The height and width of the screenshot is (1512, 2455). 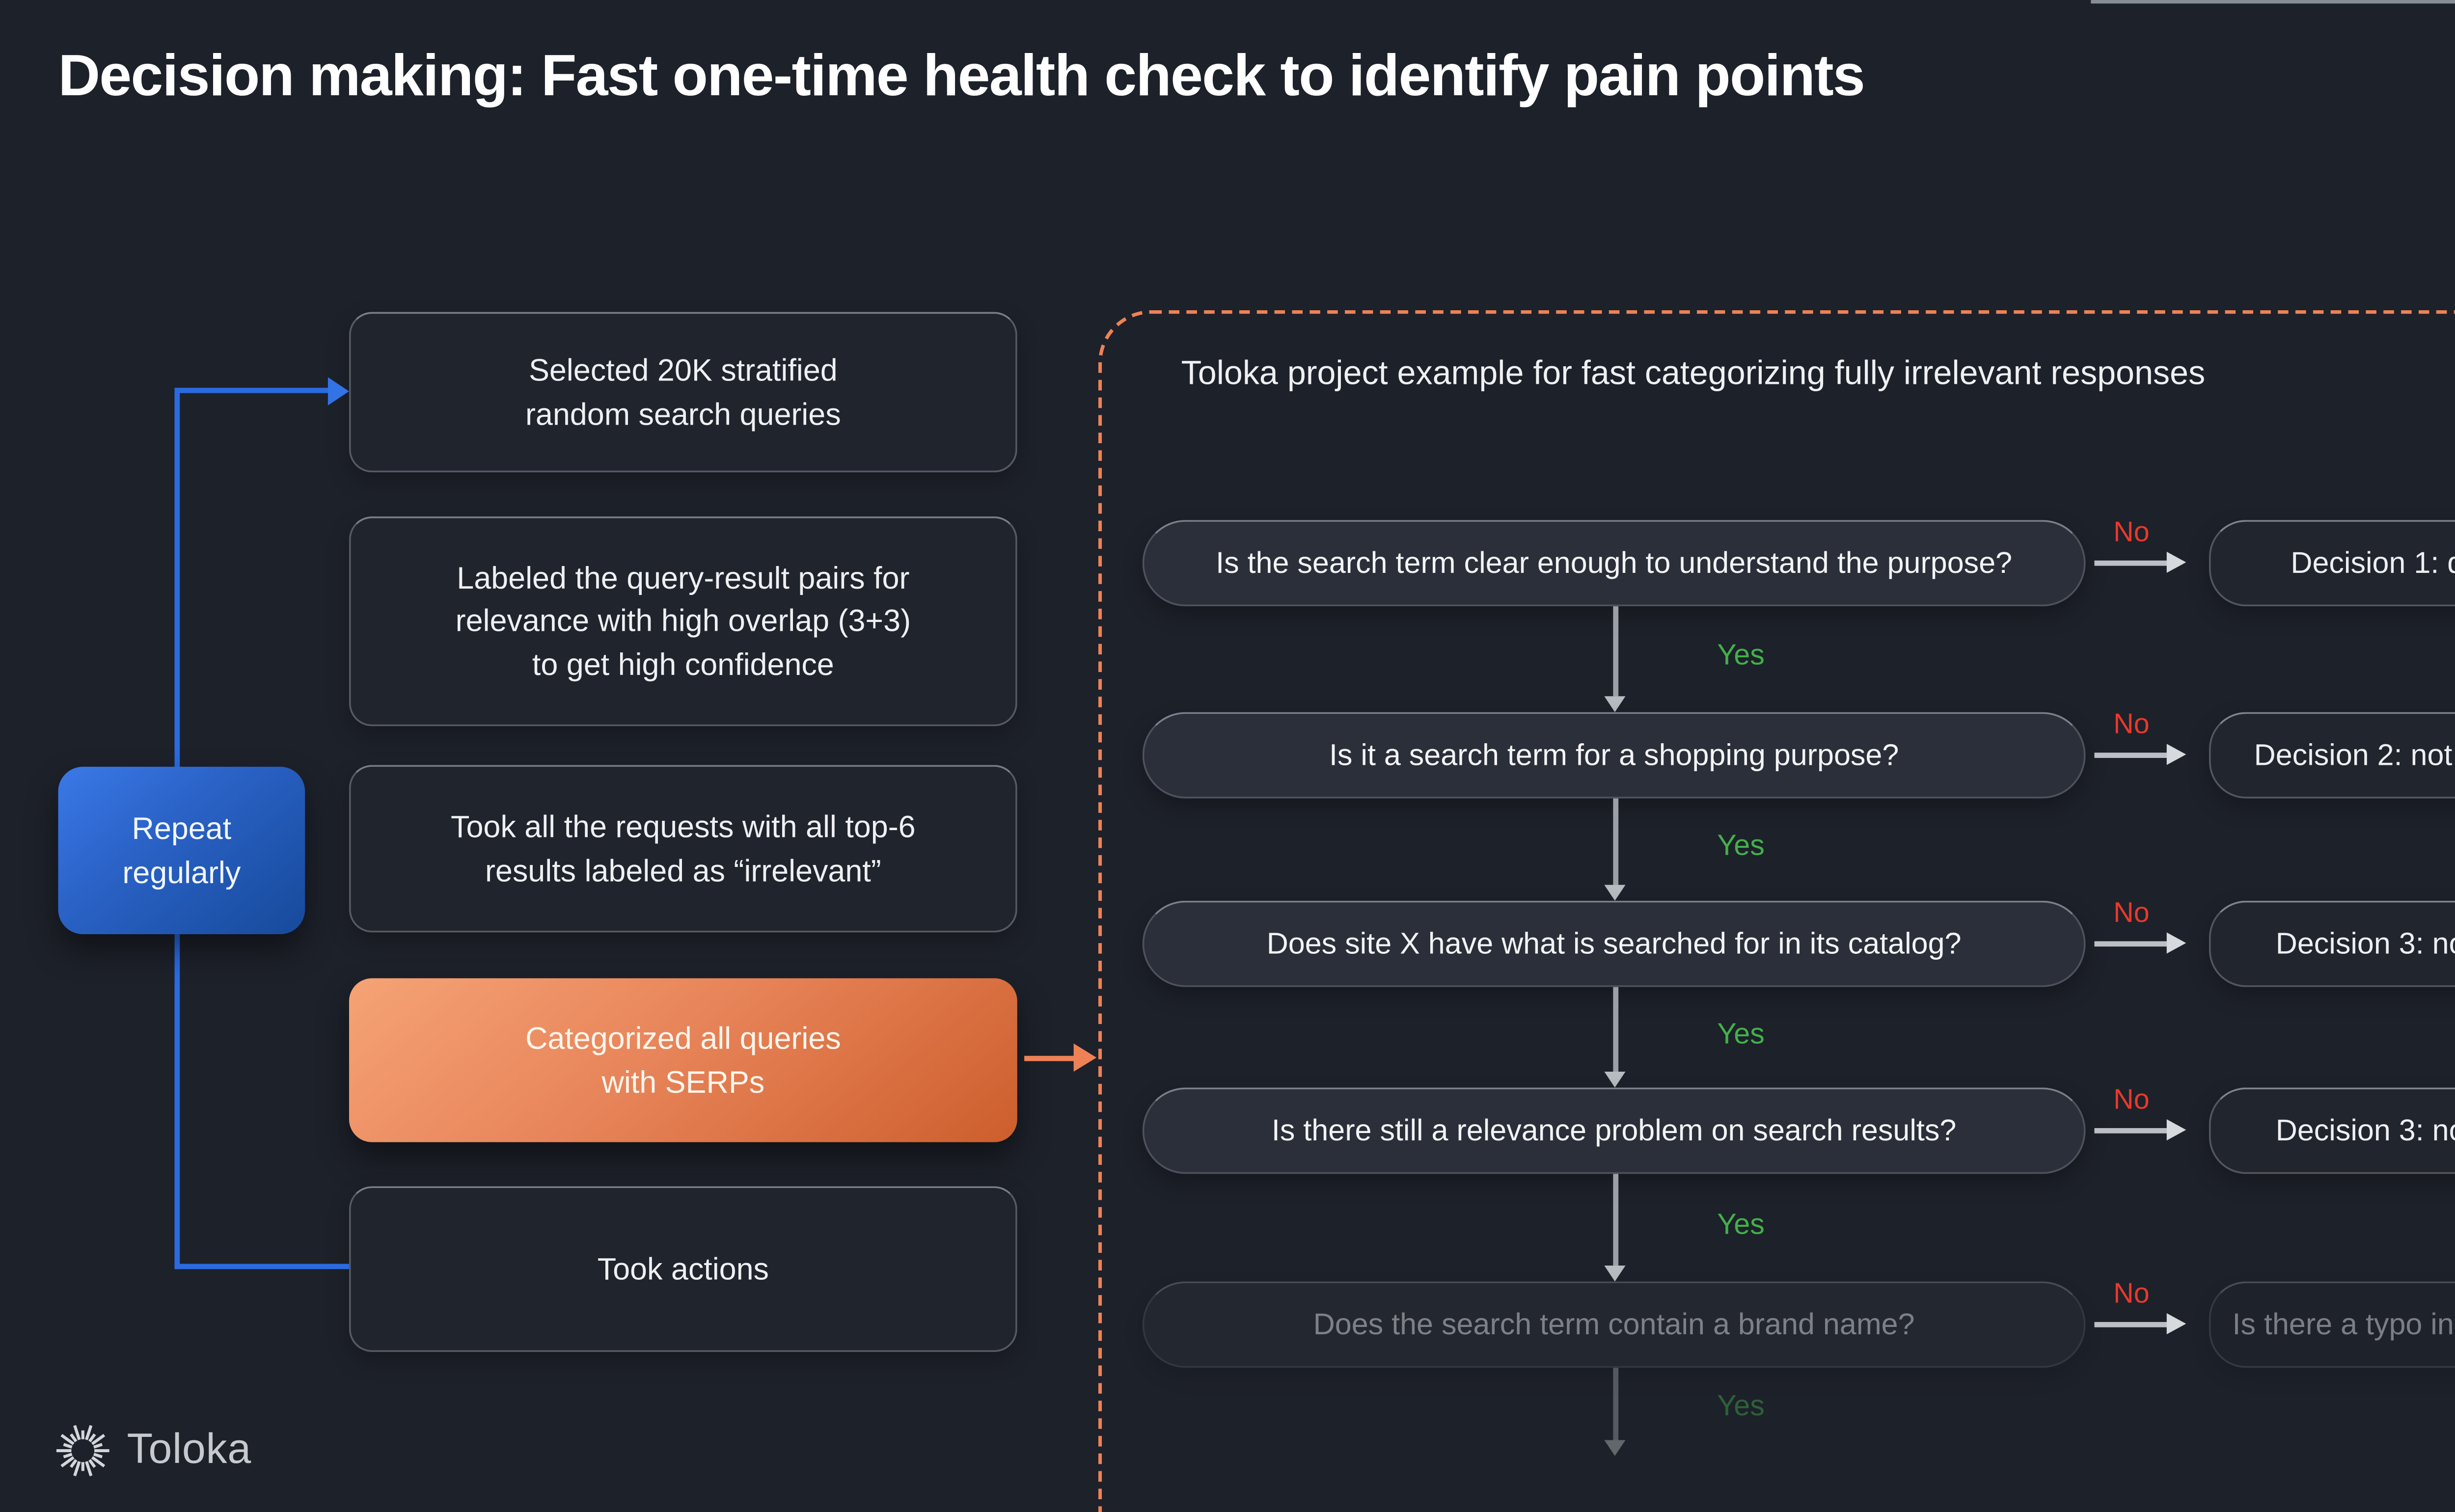 I want to click on serp-to-panel-arrowhead-icon, so click(x=1085, y=1058).